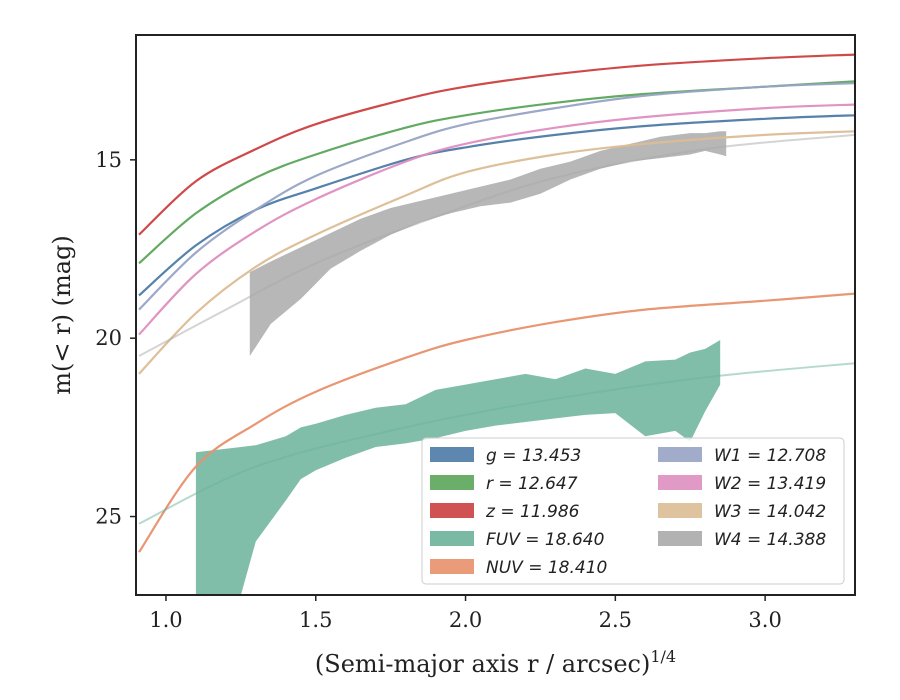  What do you see at coordinates (165, 620) in the screenshot?
I see `x-tick-label: 1.0` at bounding box center [165, 620].